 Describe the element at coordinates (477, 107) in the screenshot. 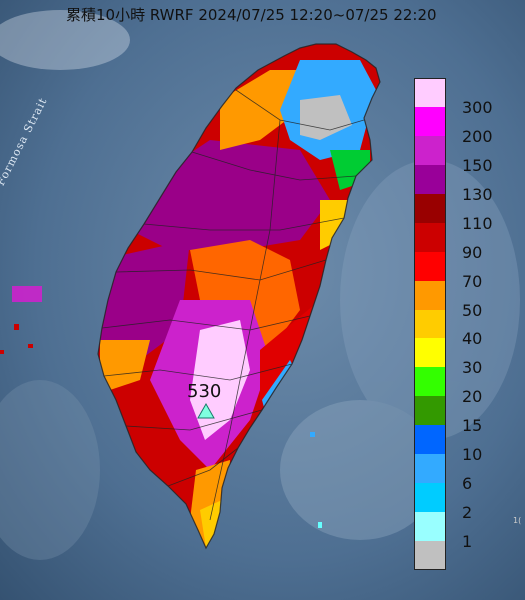

I see `legend-label: 300` at that location.